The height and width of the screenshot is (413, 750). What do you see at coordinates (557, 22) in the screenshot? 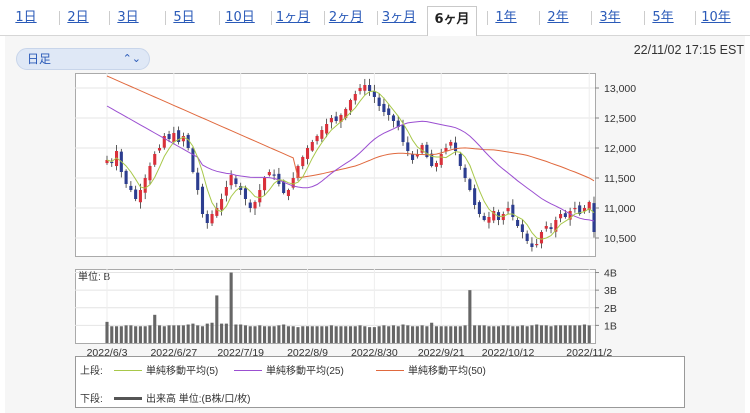
I see `tab-11: 2年` at bounding box center [557, 22].